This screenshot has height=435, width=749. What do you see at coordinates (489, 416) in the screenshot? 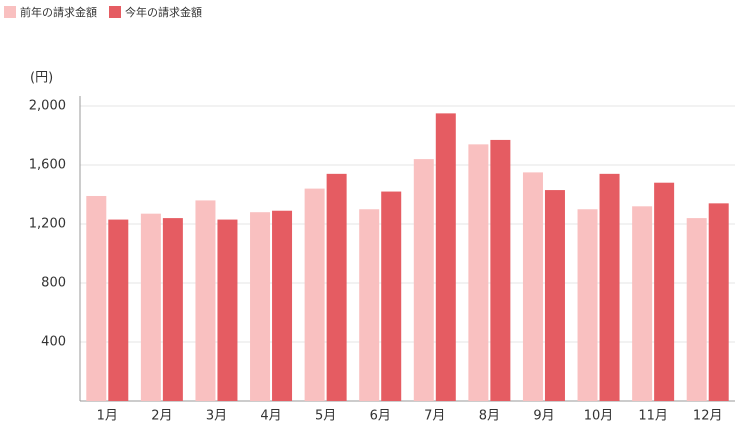
I see `x-tick-label: 8月` at bounding box center [489, 416].